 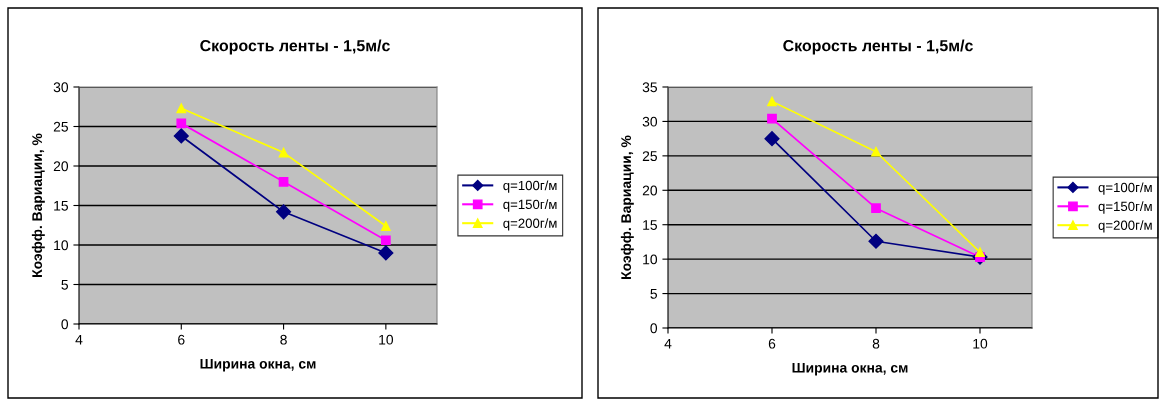 I want to click on y-tick-label: 35, so click(x=649, y=87).